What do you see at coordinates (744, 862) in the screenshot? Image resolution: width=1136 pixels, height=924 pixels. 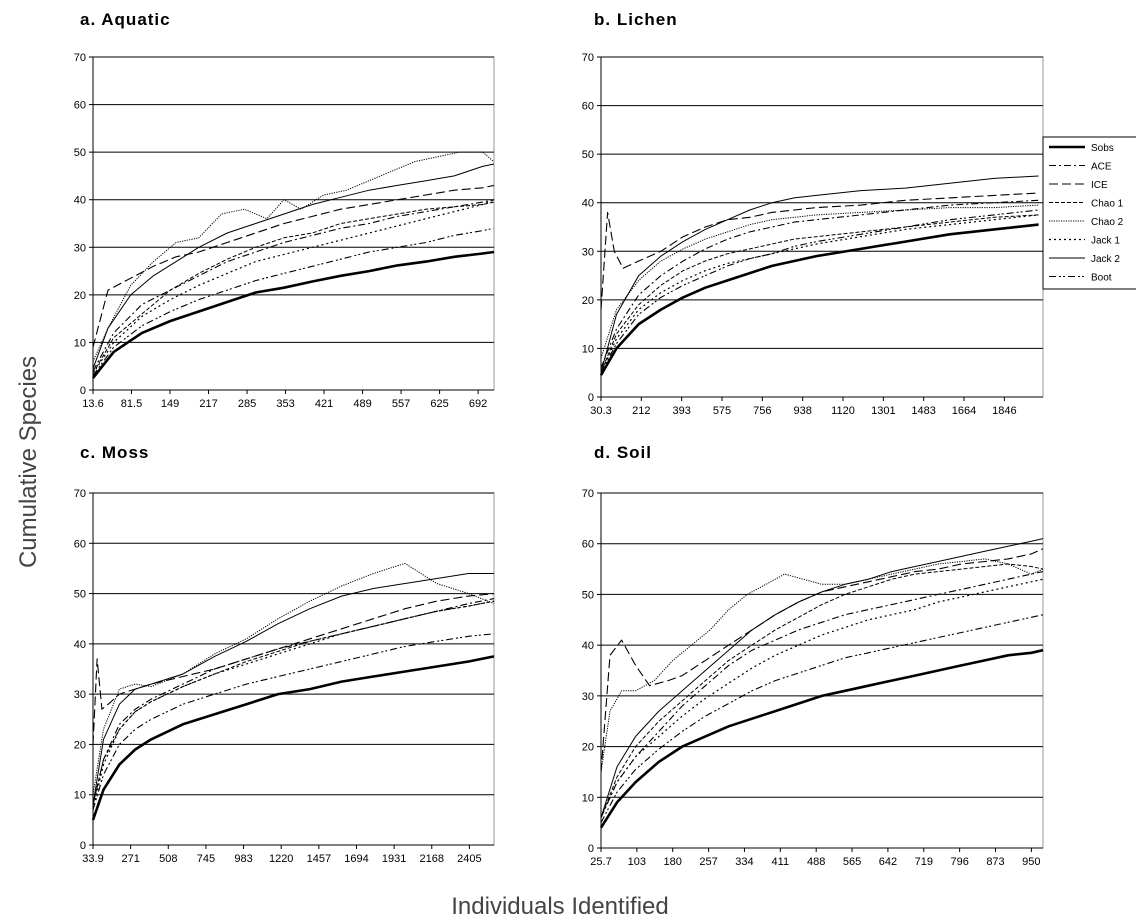 I see `x-tick-label: 334` at bounding box center [744, 862].